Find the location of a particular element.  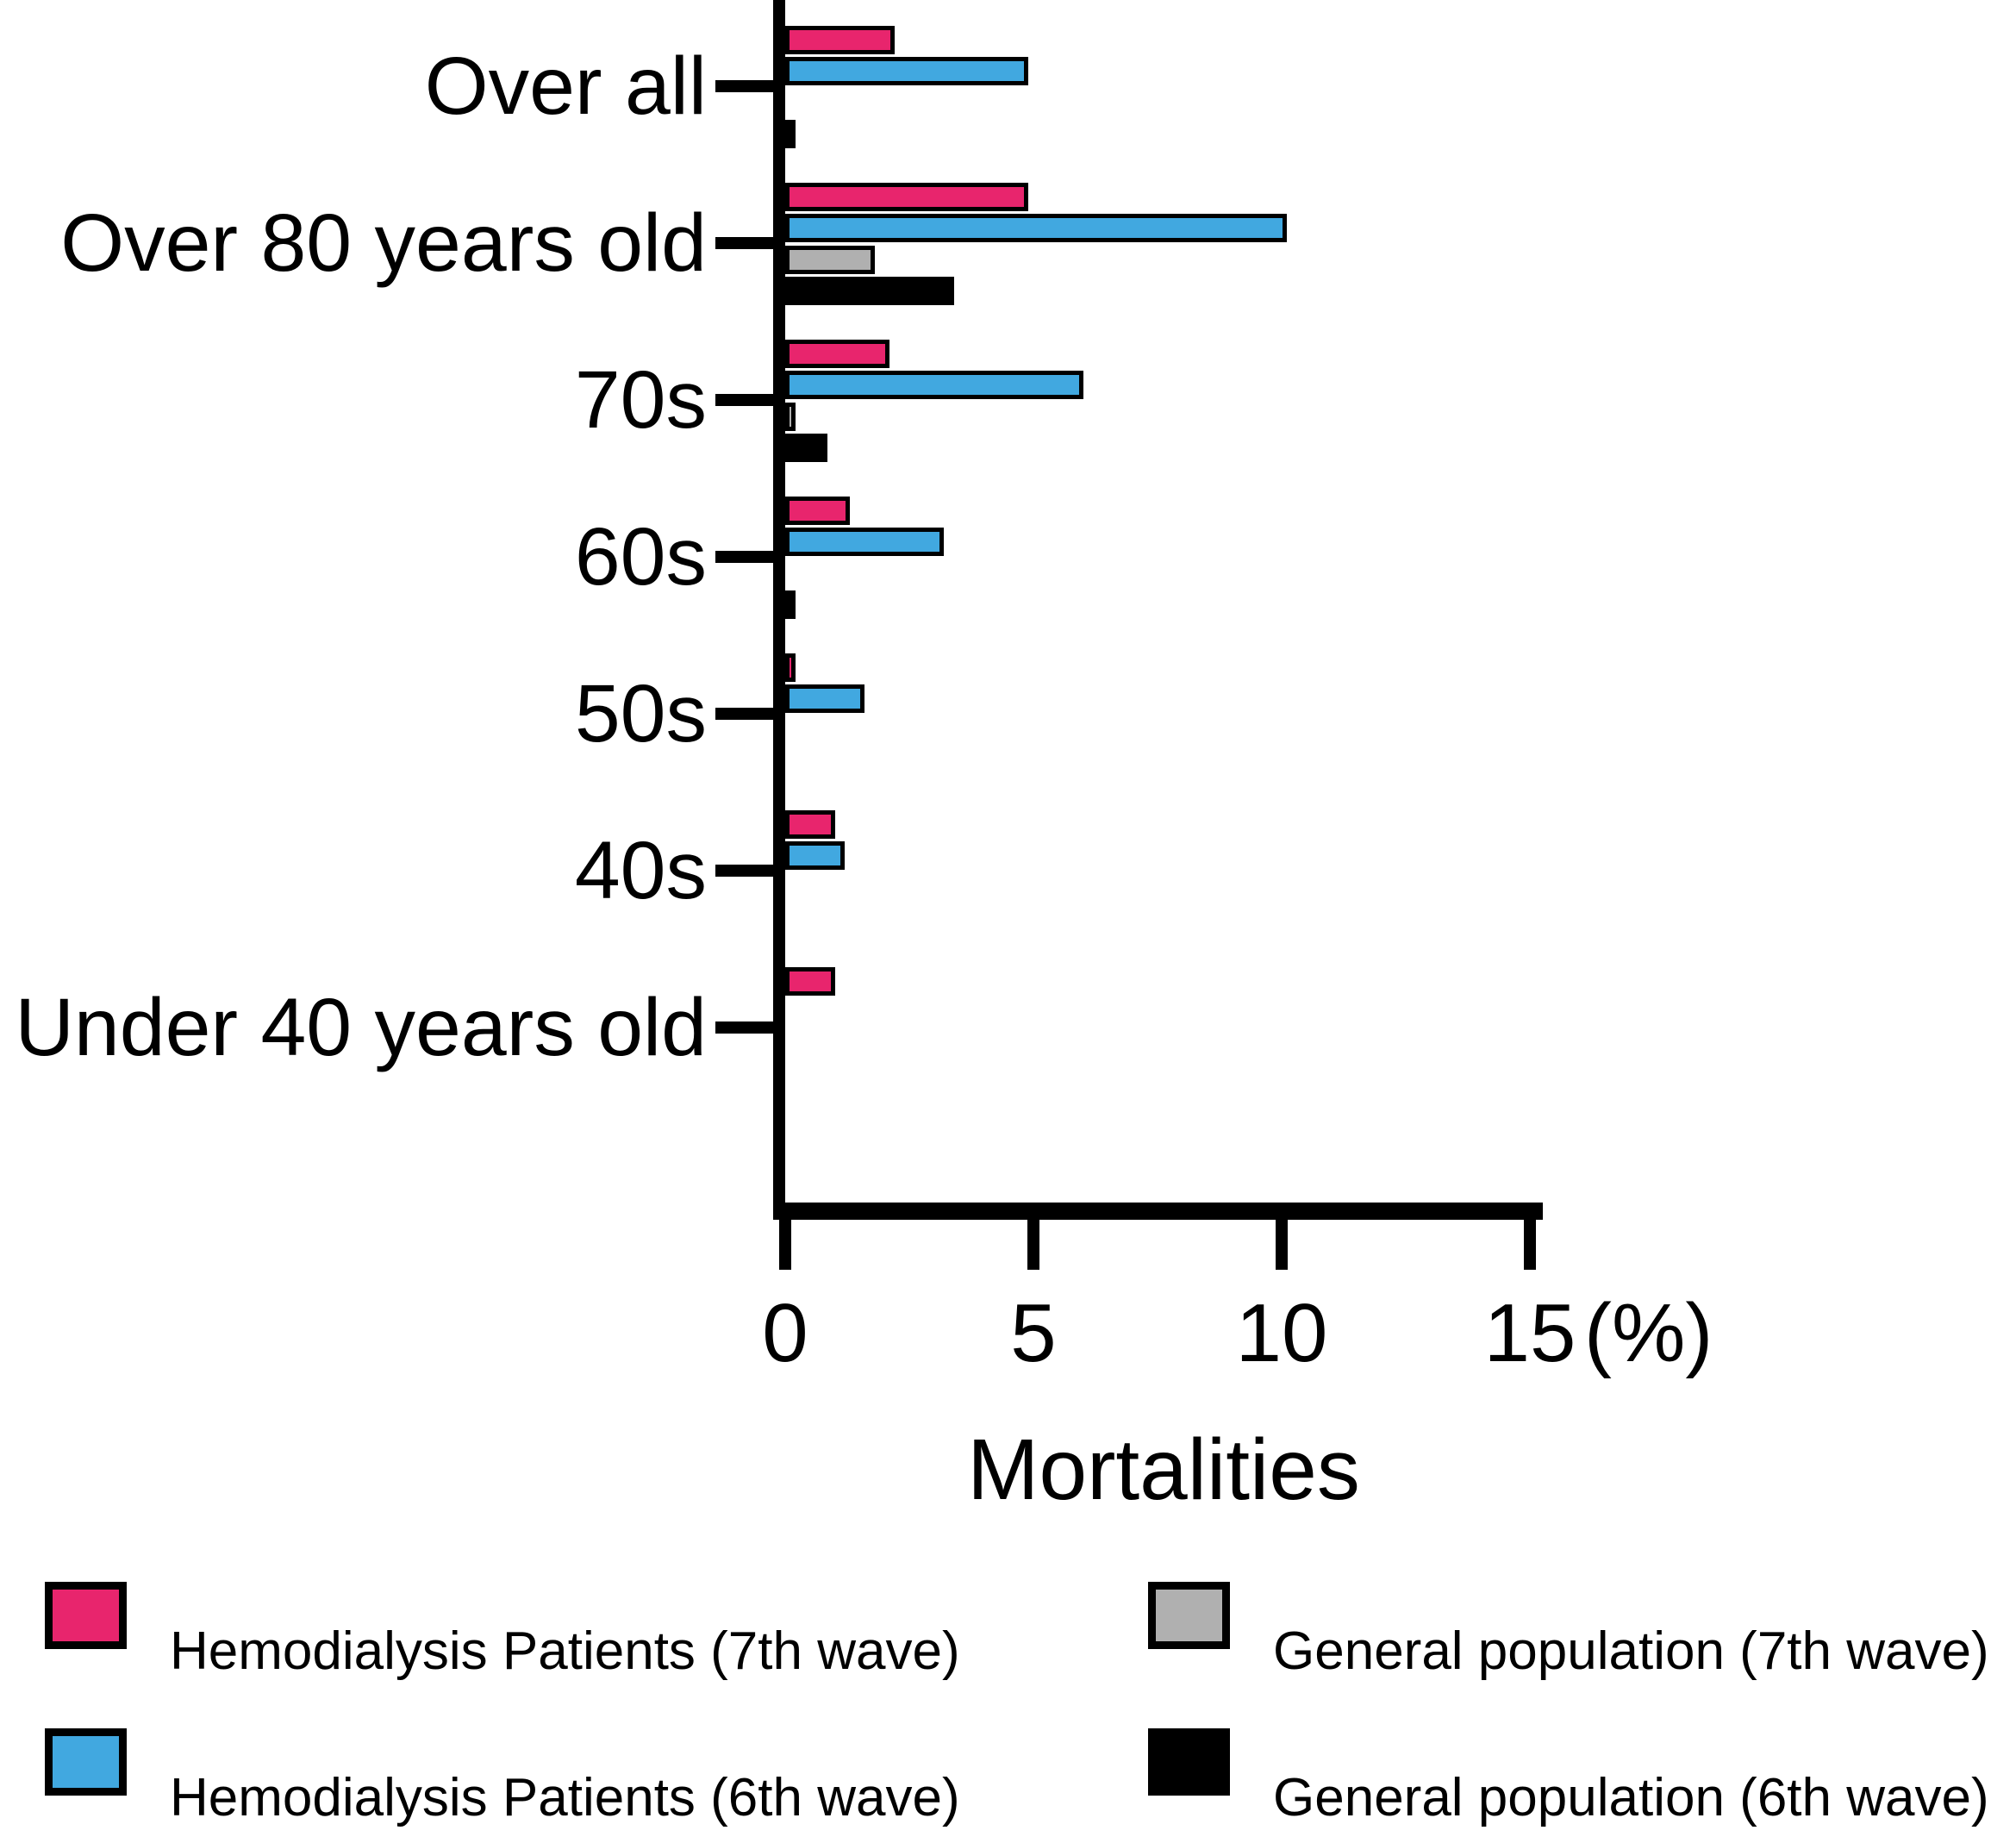

category-label: 60s is located at coordinates (640, 557).